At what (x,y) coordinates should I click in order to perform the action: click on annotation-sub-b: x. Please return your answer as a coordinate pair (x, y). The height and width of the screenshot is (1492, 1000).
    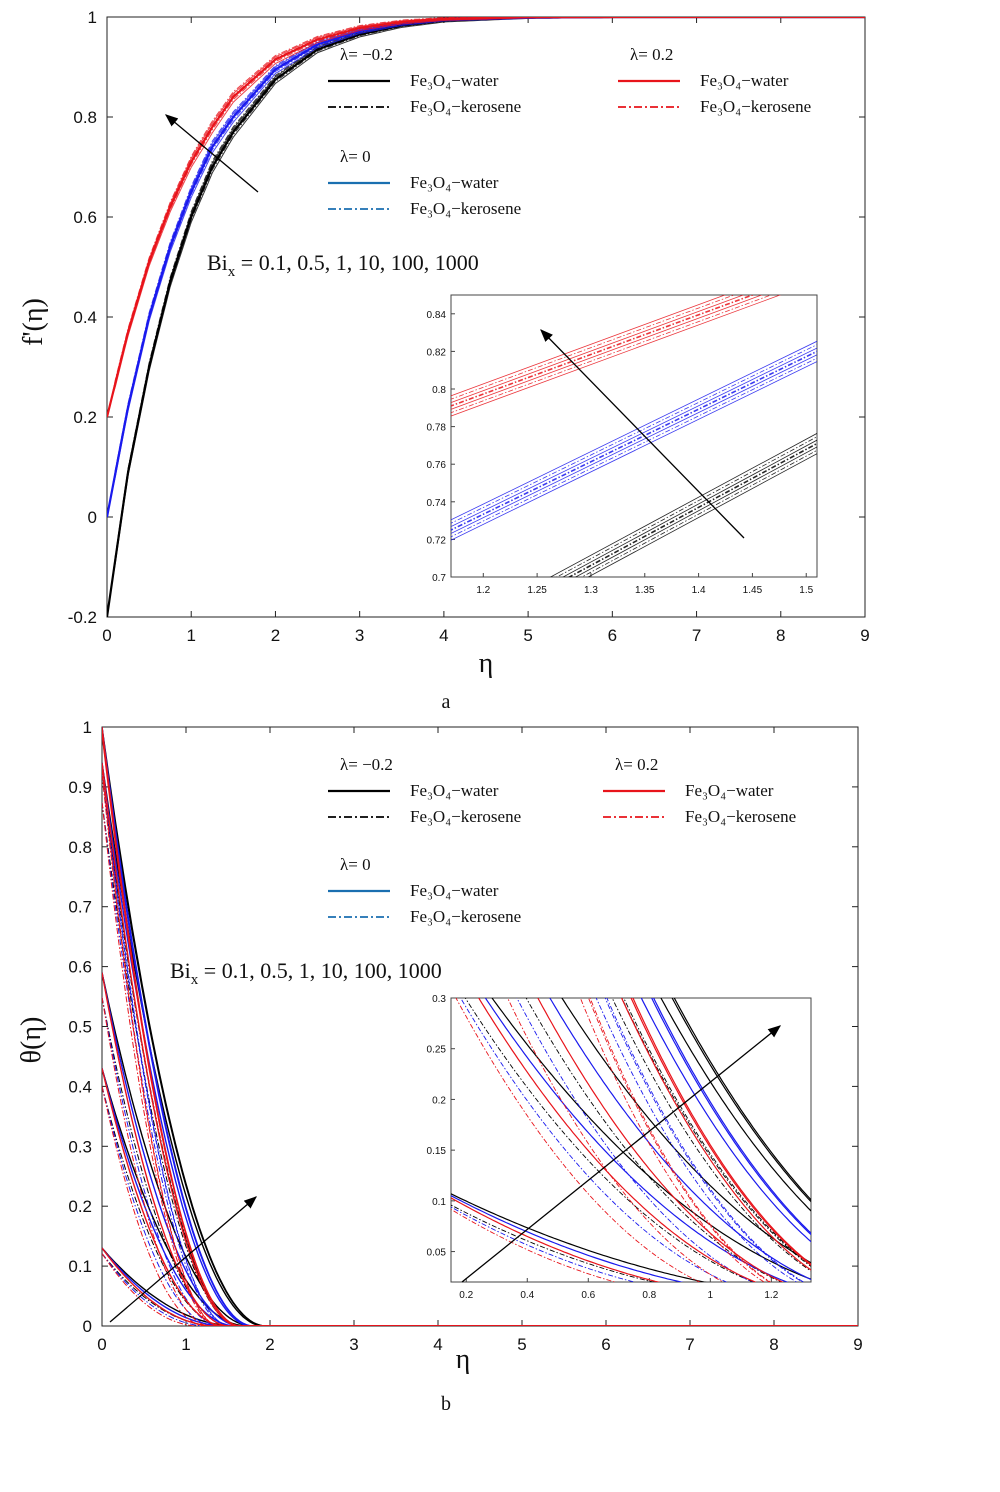
    Looking at the image, I should click on (195, 980).